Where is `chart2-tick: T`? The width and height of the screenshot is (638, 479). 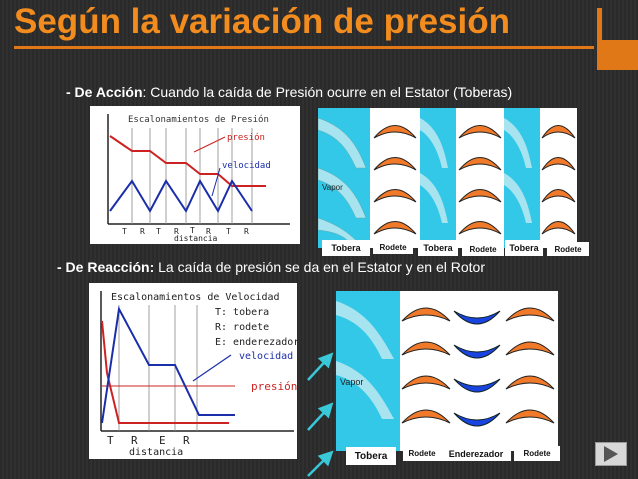
chart2-tick: T is located at coordinates (110, 440).